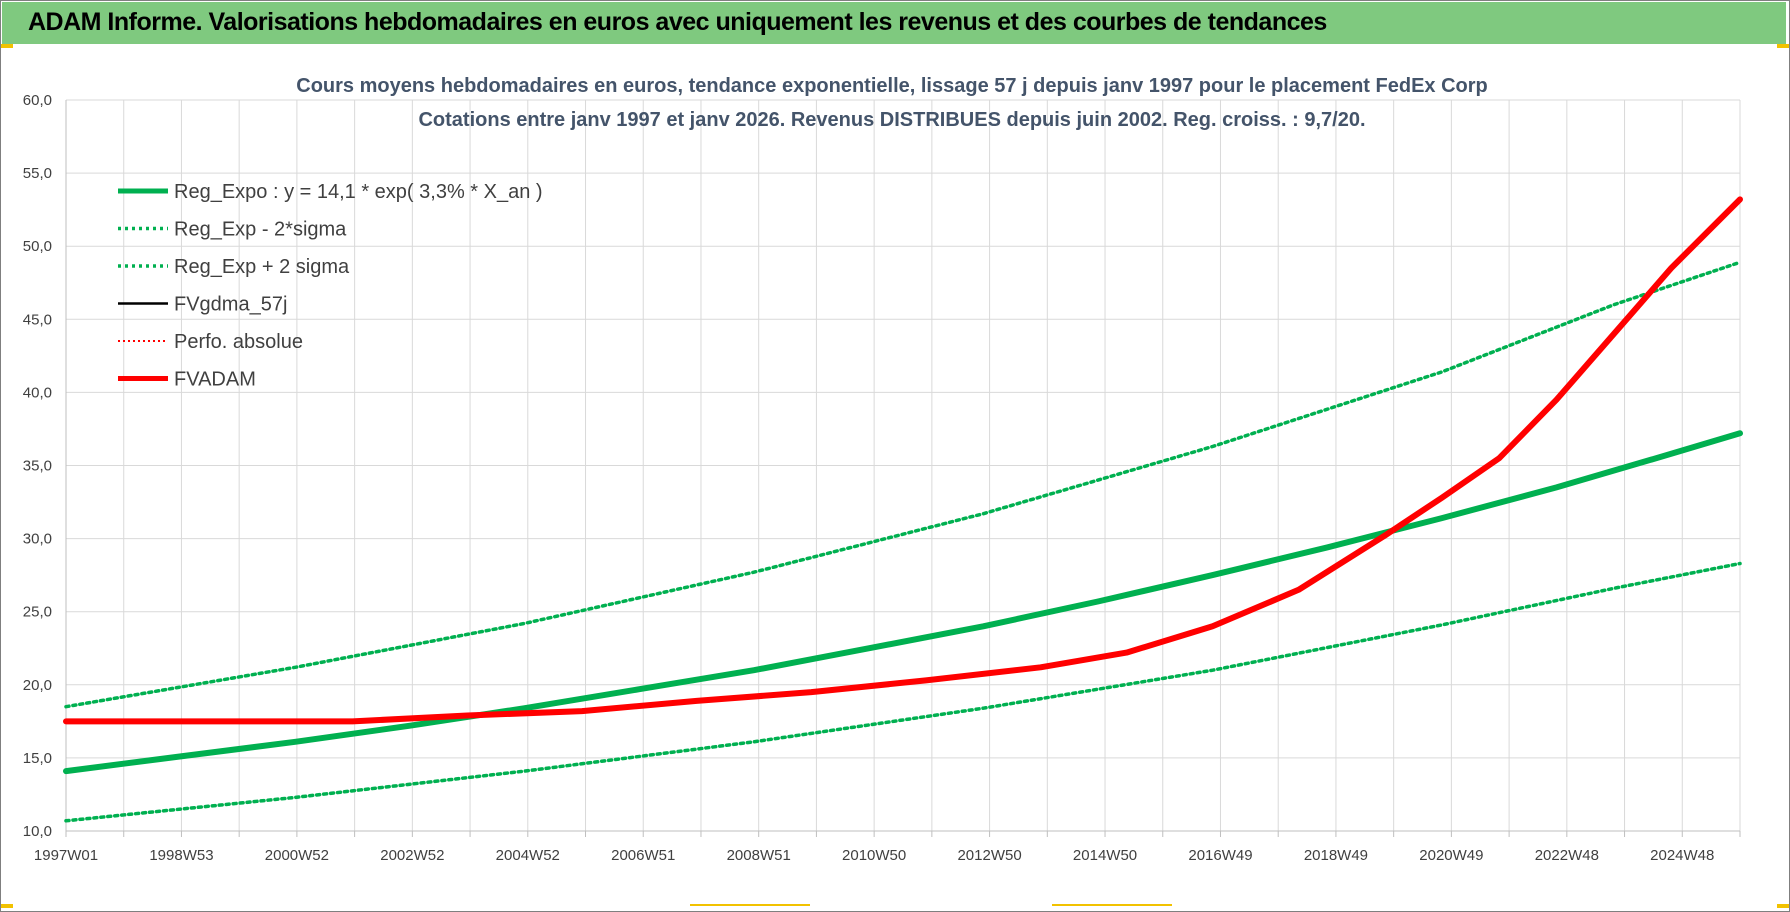 The image size is (1790, 912). I want to click on y-tick-label: 10,0, so click(37, 831).